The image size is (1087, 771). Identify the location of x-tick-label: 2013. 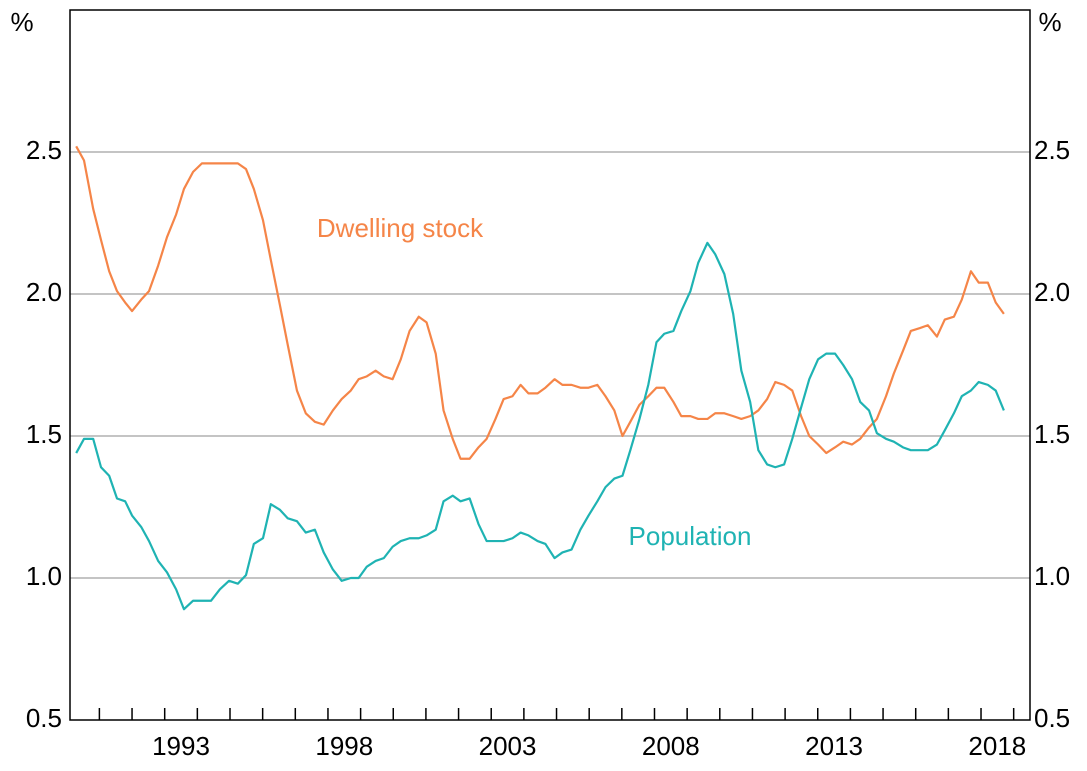
(834, 746).